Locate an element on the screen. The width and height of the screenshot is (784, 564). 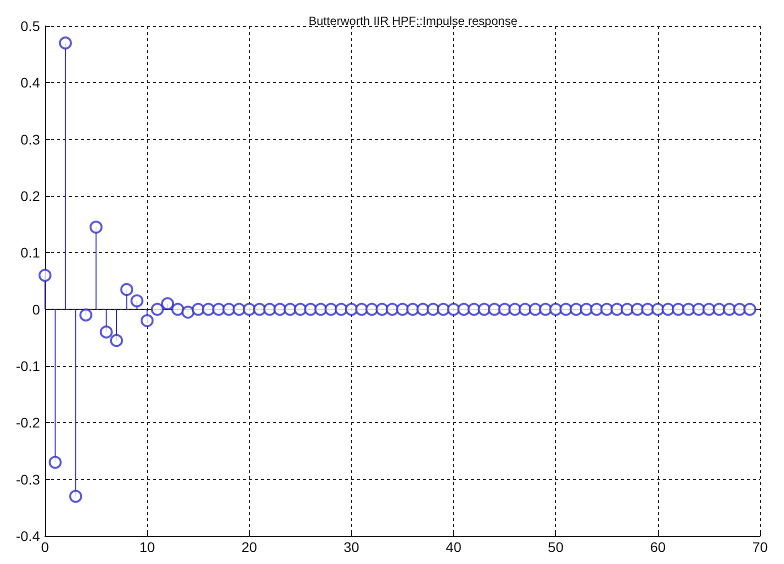
y-tick-label: -0.3 is located at coordinates (28, 479).